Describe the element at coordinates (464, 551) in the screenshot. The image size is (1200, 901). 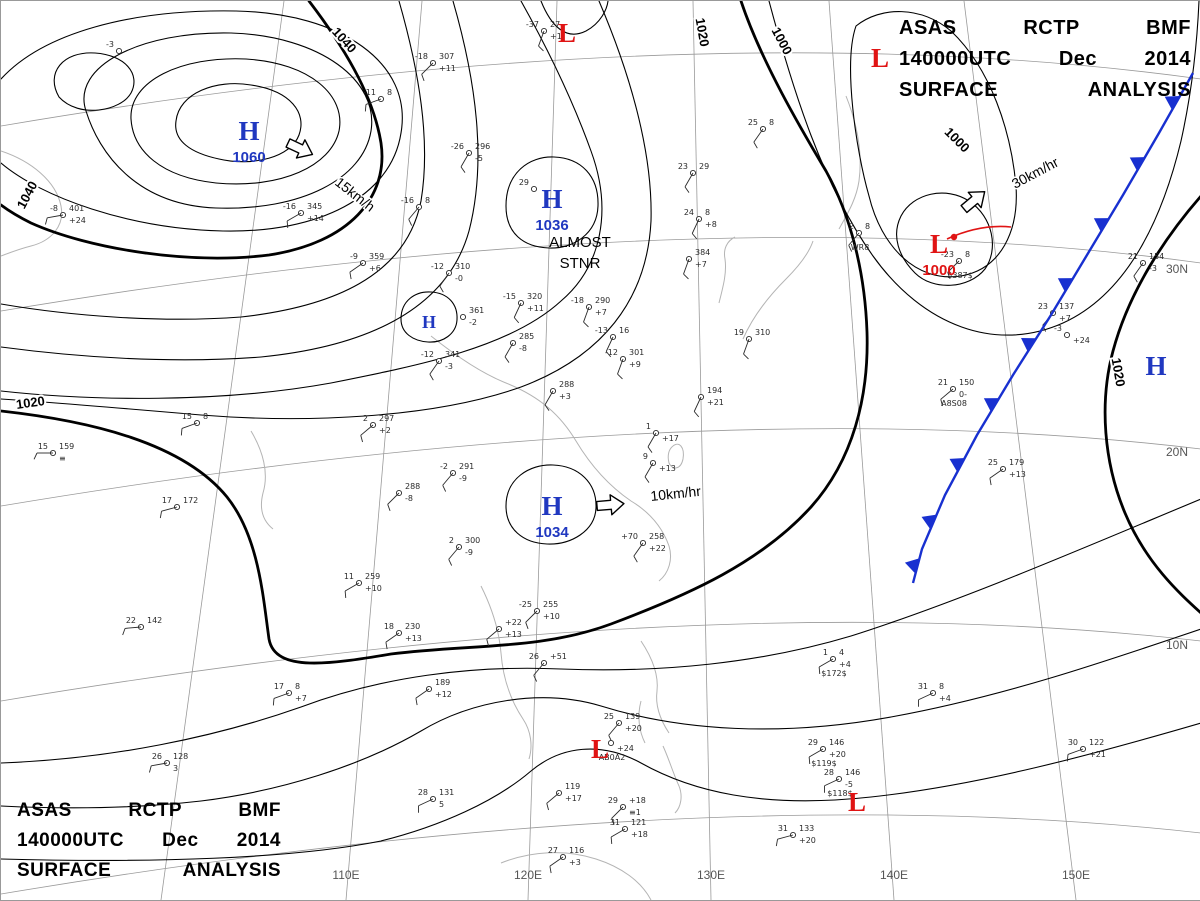
I see `station-plot: 2 300 -9` at that location.